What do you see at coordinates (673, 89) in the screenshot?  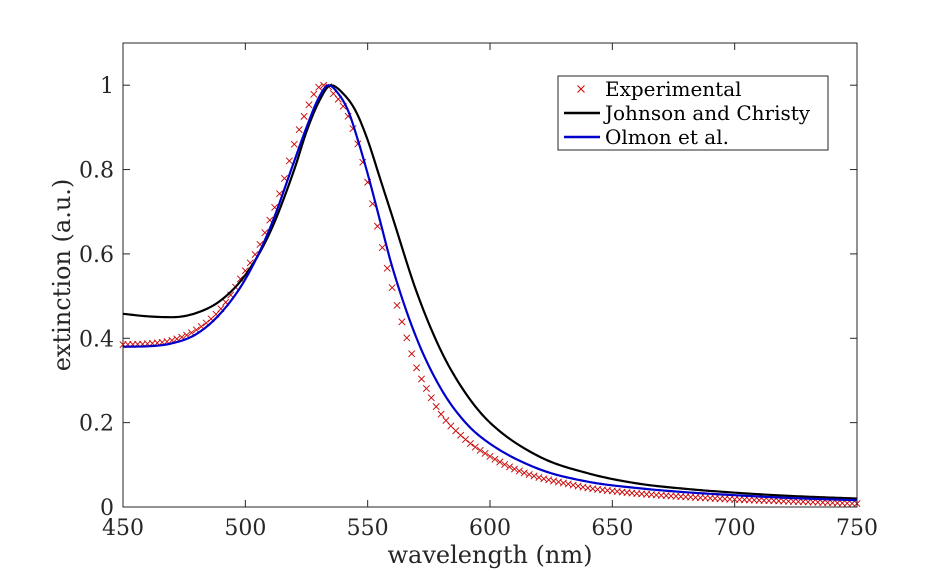 I see `legend-label-0: Experimental` at bounding box center [673, 89].